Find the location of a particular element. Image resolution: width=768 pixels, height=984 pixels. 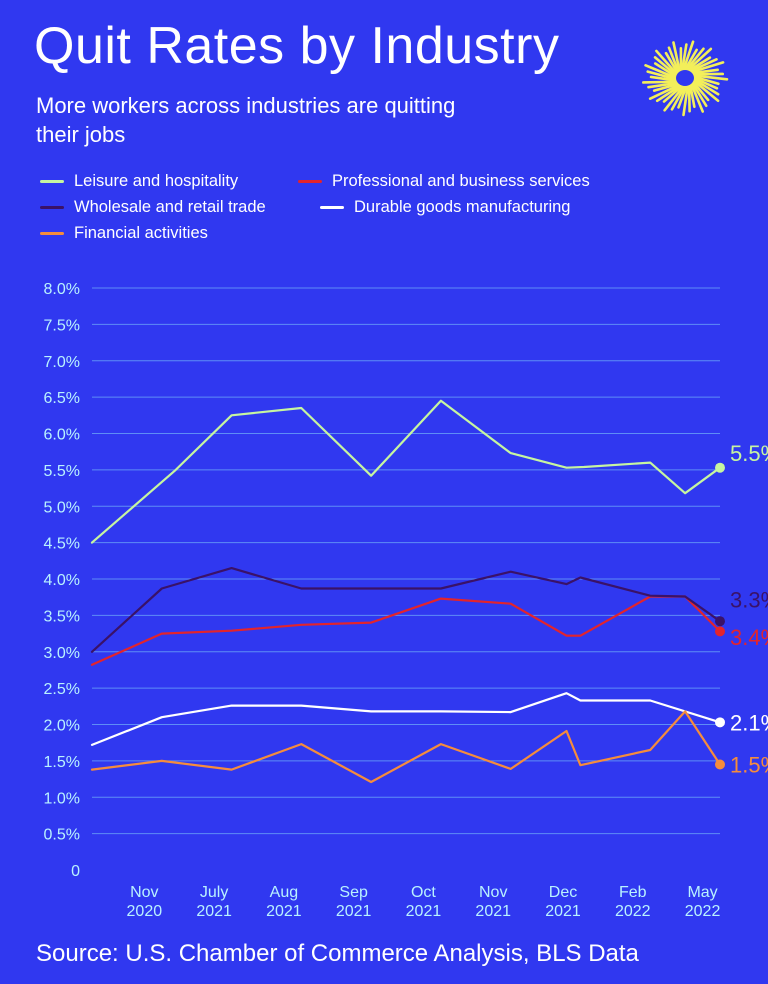

series-end-label: 2.1% is located at coordinates (749, 722).